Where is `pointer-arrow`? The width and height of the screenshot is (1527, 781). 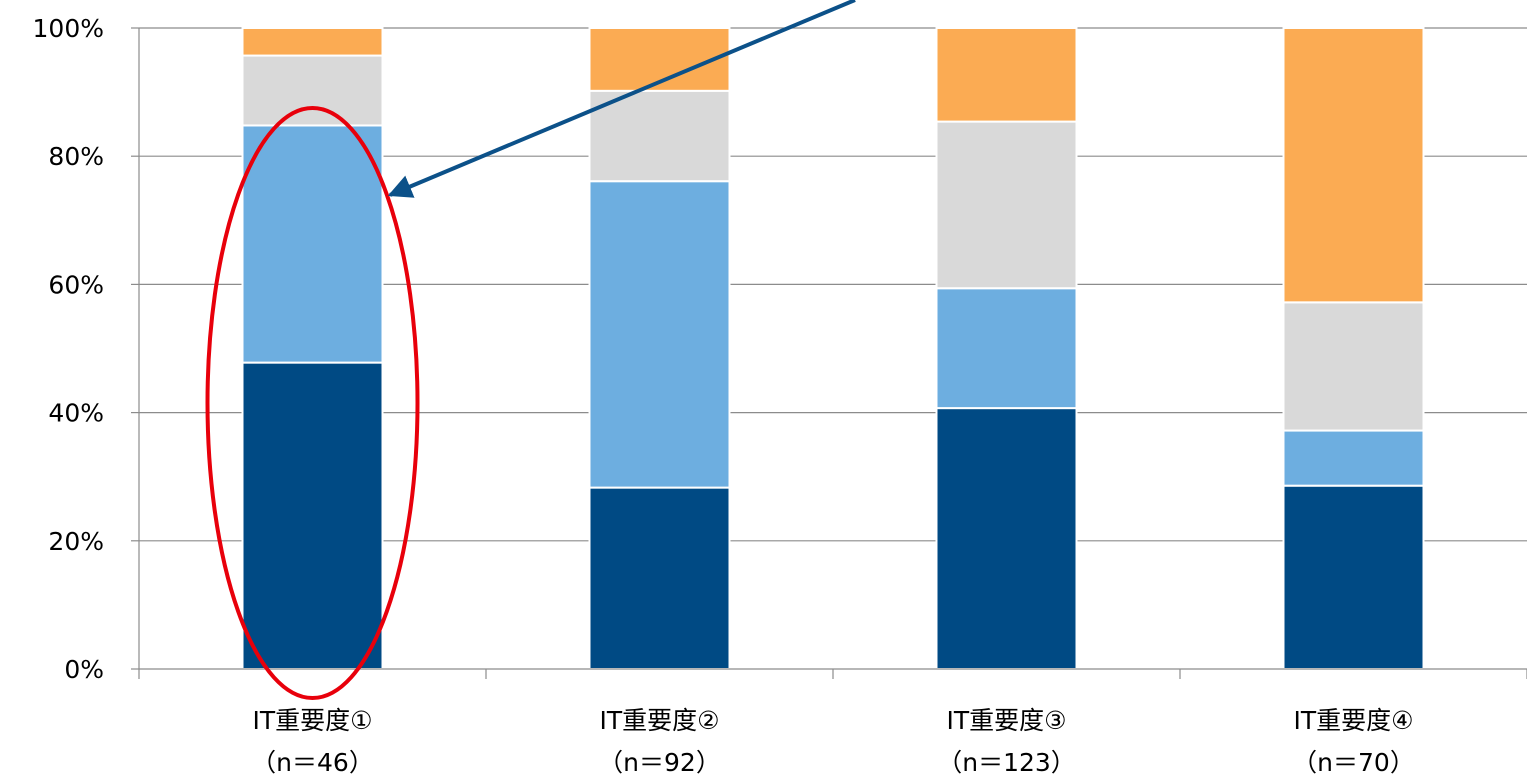
pointer-arrow is located at coordinates (621, 99).